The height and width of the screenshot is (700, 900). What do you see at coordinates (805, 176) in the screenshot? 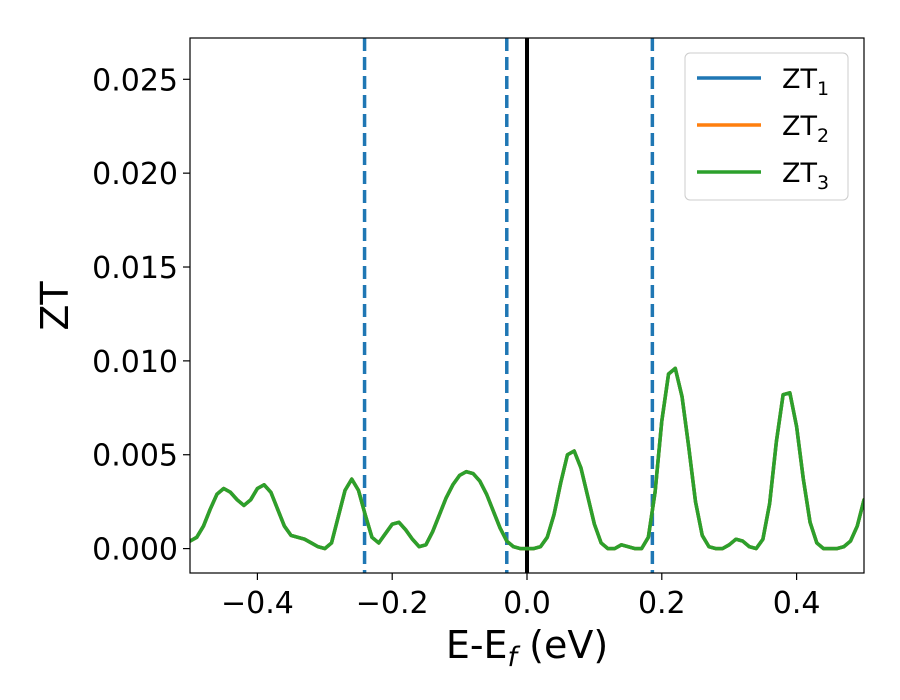
I see `legend-label-zt3: ZT3` at bounding box center [805, 176].